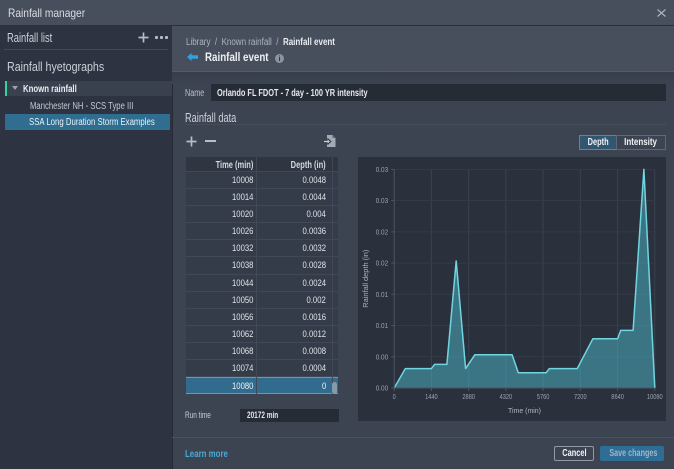 The image size is (674, 469). What do you see at coordinates (580, 397) in the screenshot?
I see `svg-text: 7200` at bounding box center [580, 397].